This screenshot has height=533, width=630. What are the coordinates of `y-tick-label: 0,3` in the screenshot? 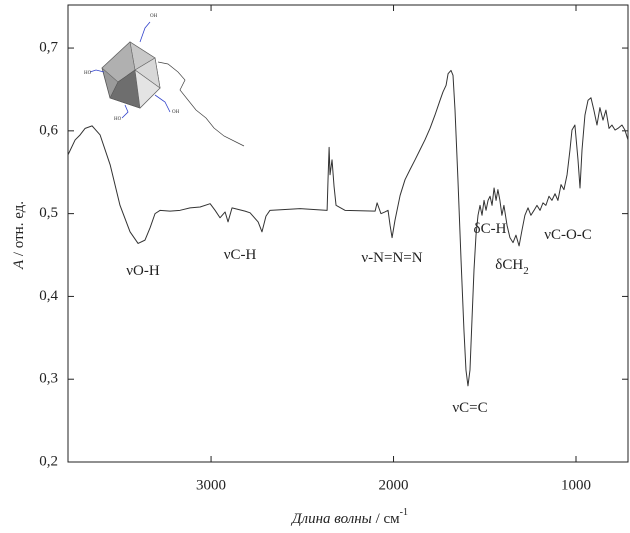 It's located at (48, 379).